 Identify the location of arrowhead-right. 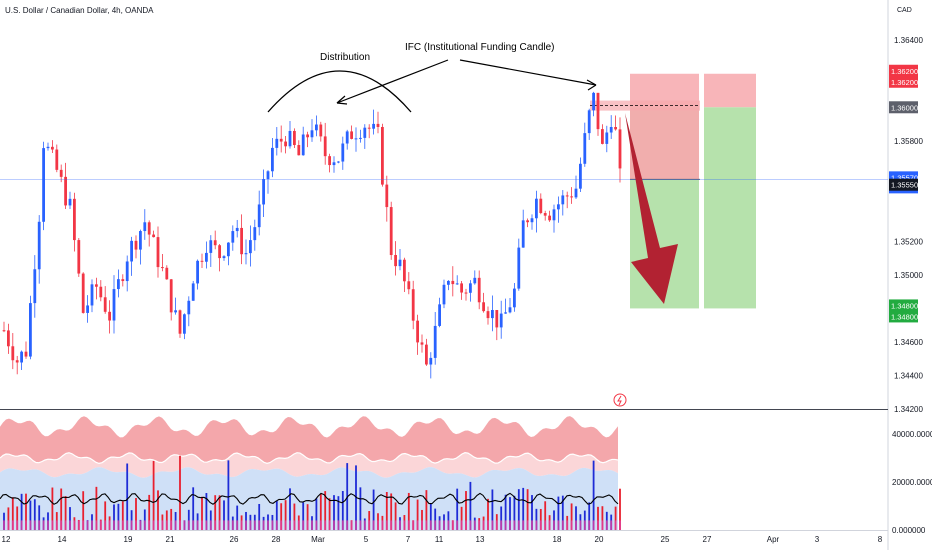
(591, 85).